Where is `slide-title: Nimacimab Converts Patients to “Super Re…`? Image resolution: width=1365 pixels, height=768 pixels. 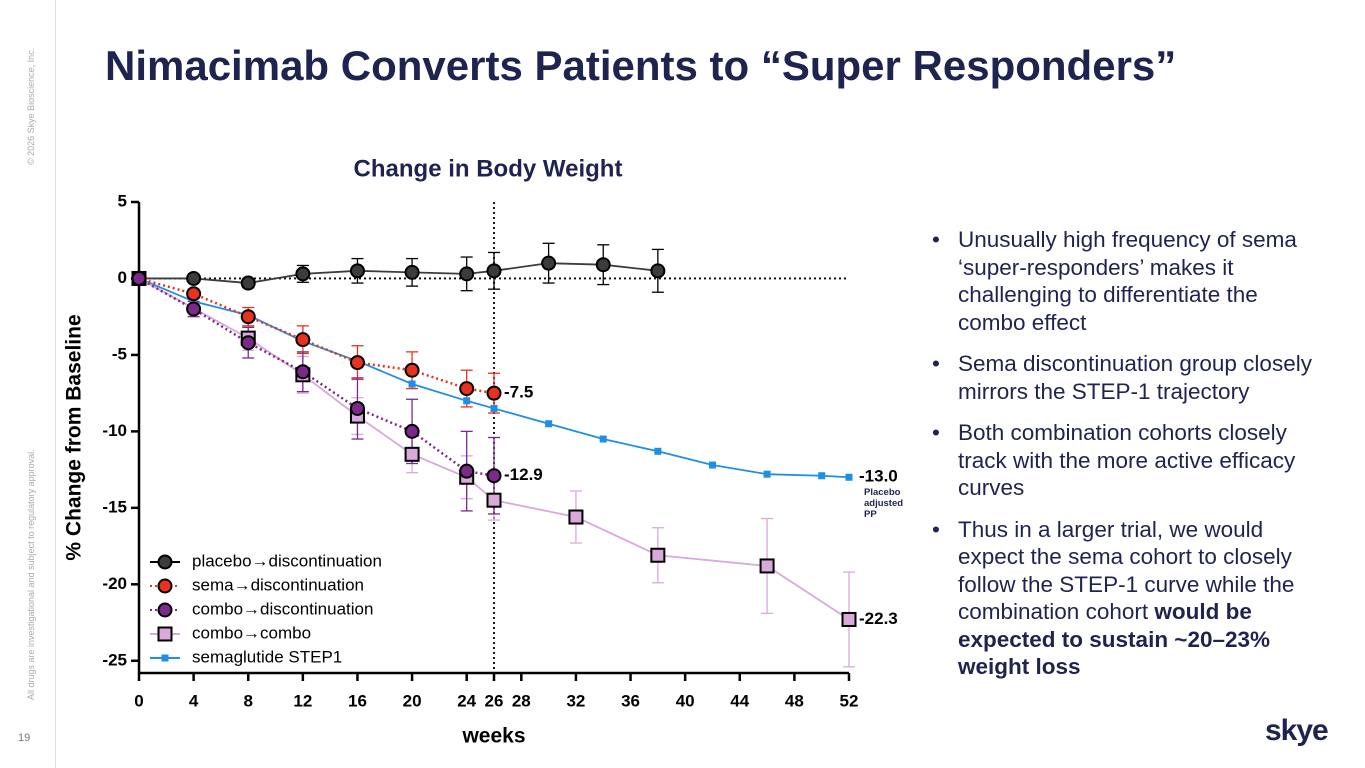
slide-title: Nimacimab Converts Patients to “Super Re… is located at coordinates (641, 65).